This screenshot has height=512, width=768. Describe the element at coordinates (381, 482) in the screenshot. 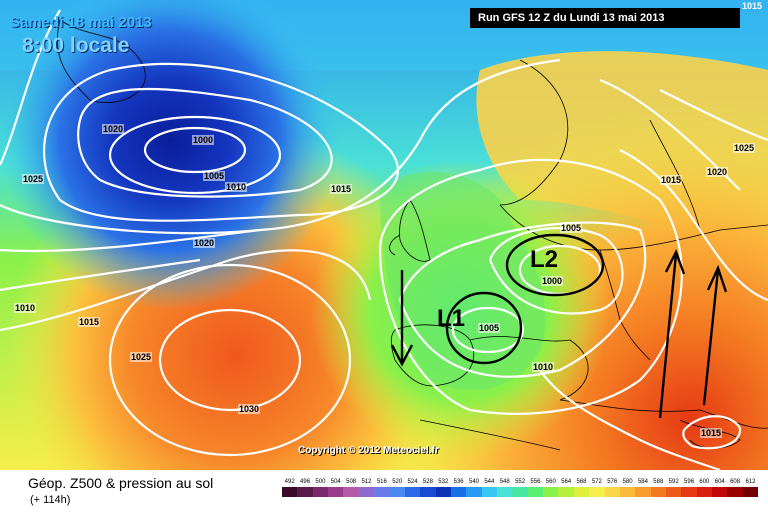

I see `scale-value: 516` at that location.